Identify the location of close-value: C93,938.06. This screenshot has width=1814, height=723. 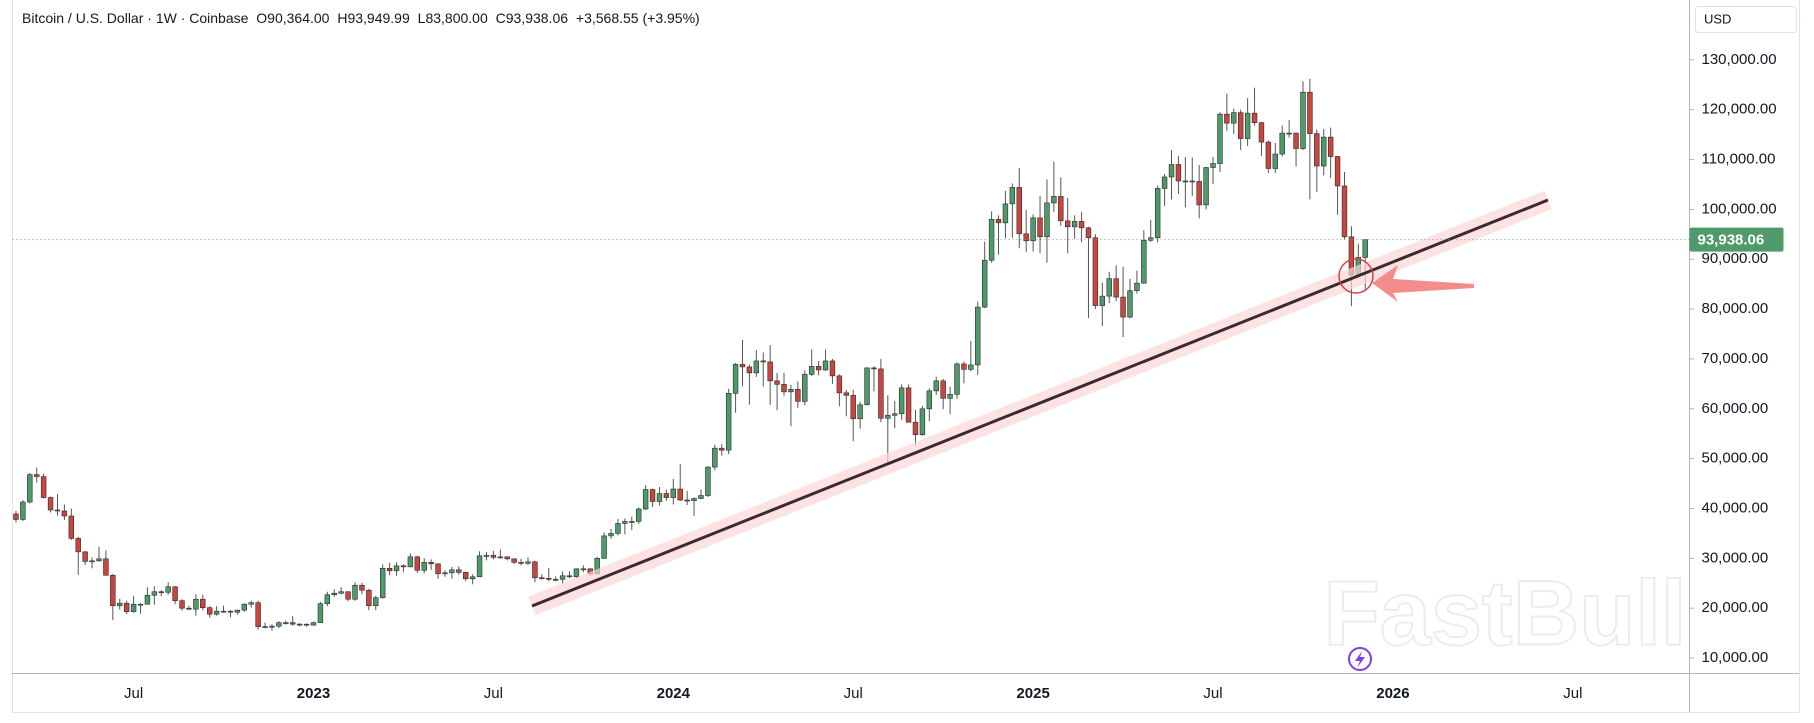
(532, 18).